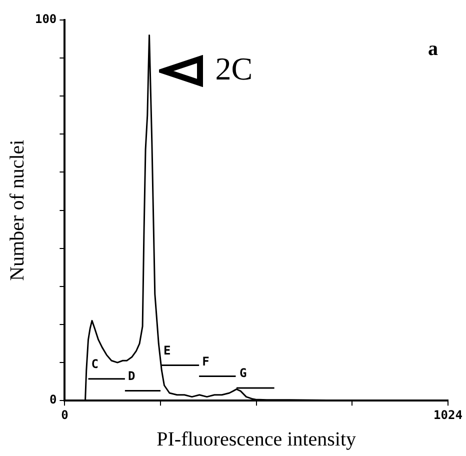  What do you see at coordinates (206, 361) in the screenshot?
I see `annotation: F` at bounding box center [206, 361].